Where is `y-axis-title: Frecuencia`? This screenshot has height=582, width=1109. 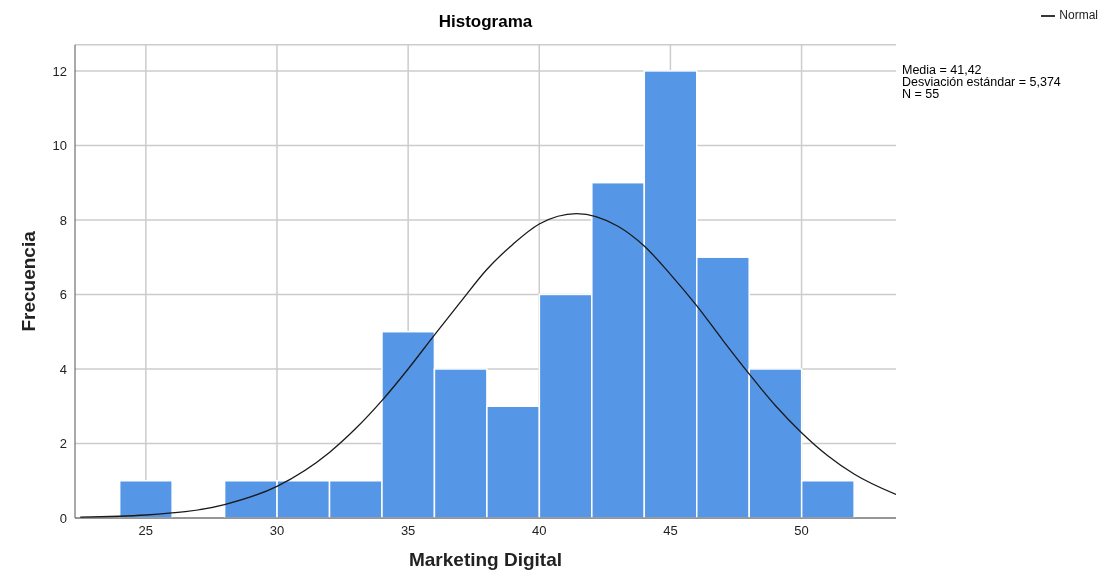
y-axis-title: Frecuencia is located at coordinates (28, 281).